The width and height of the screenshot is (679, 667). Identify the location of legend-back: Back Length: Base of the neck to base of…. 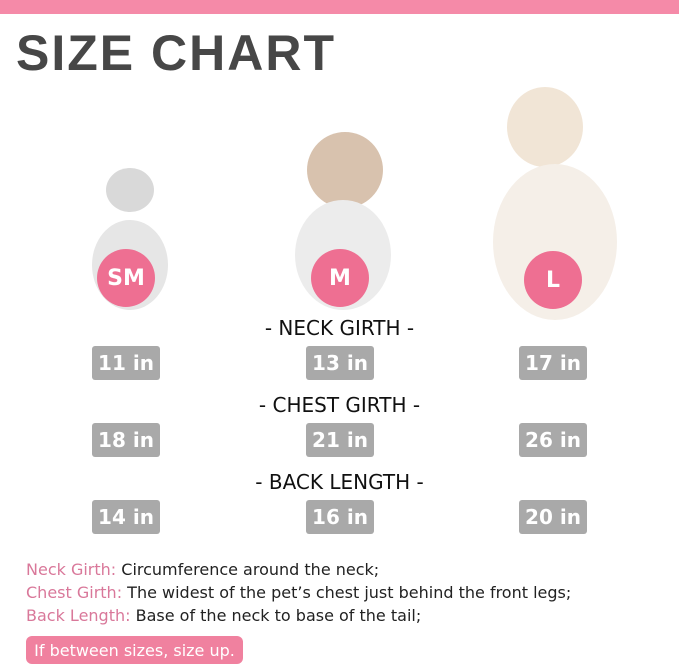
(224, 615).